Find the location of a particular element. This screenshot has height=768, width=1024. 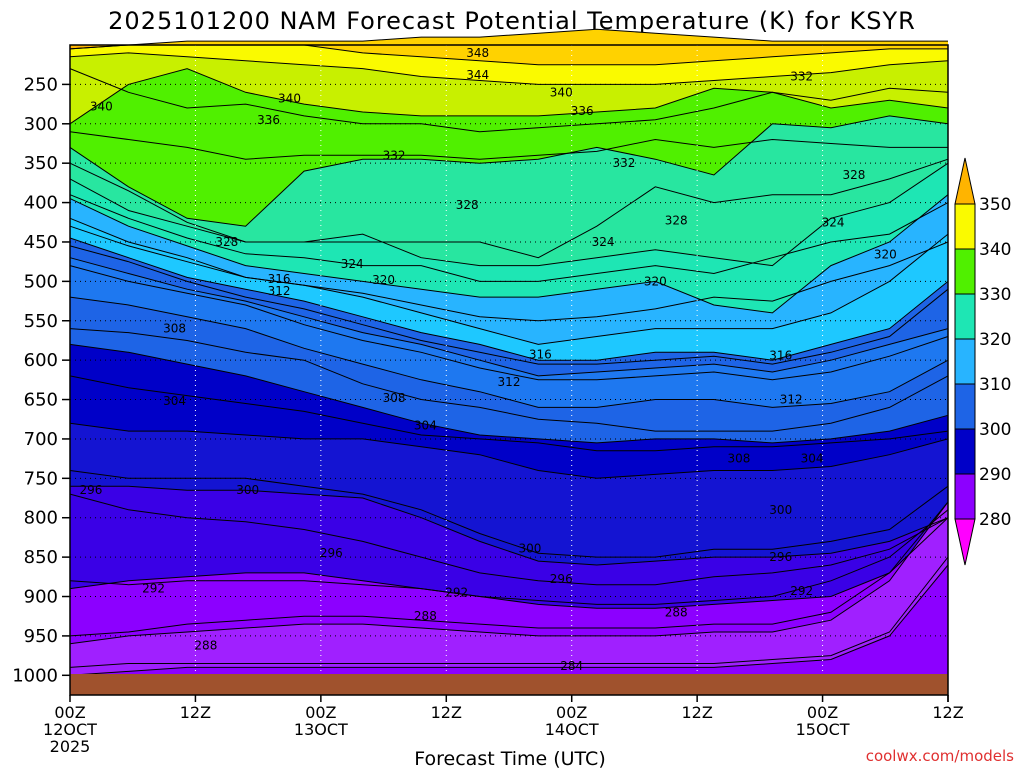

colorbar-label-330: 330 is located at coordinates (995, 295).